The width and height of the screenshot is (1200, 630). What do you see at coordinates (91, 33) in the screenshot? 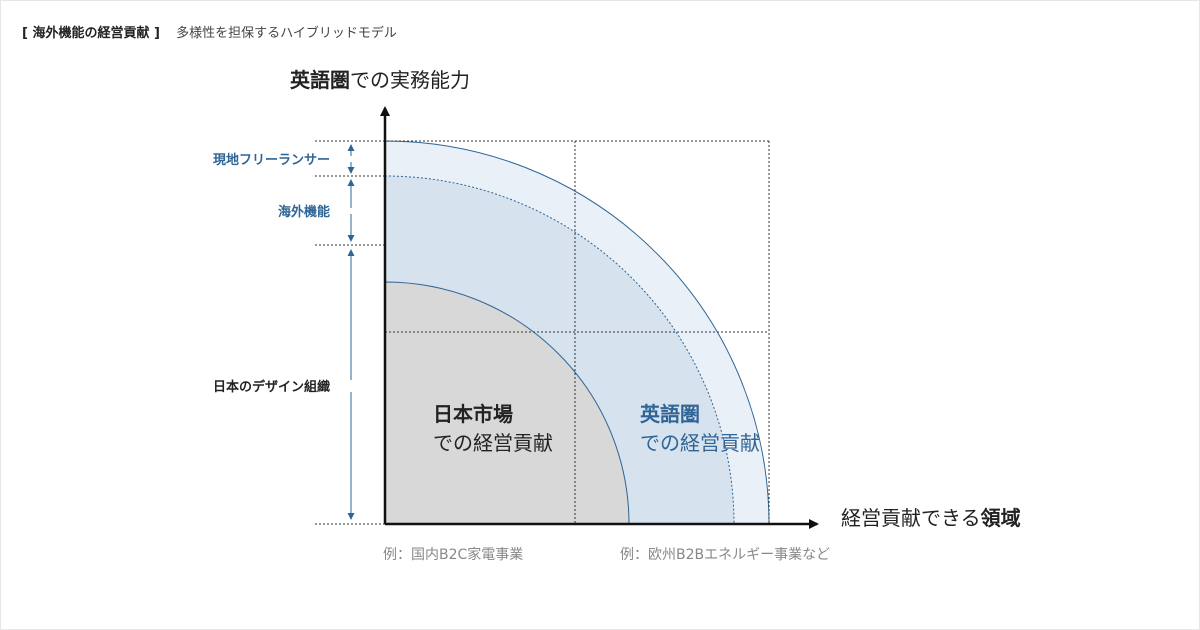
I see `header-tag: [ 海外機能の経営貢献 ]` at bounding box center [91, 33].